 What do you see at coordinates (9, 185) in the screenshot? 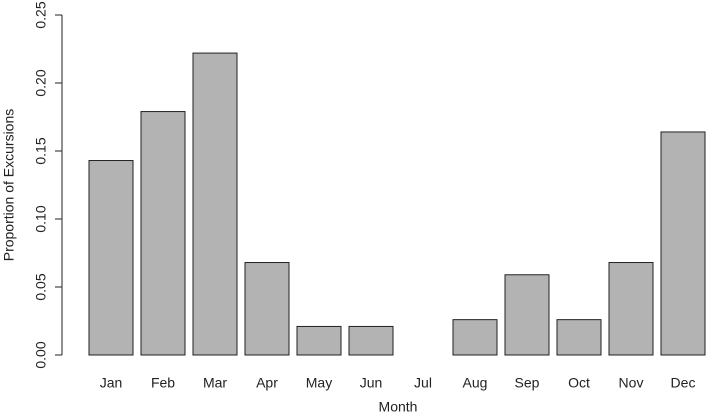
I see `y-axis-label: Proportion of Excursions` at bounding box center [9, 185].